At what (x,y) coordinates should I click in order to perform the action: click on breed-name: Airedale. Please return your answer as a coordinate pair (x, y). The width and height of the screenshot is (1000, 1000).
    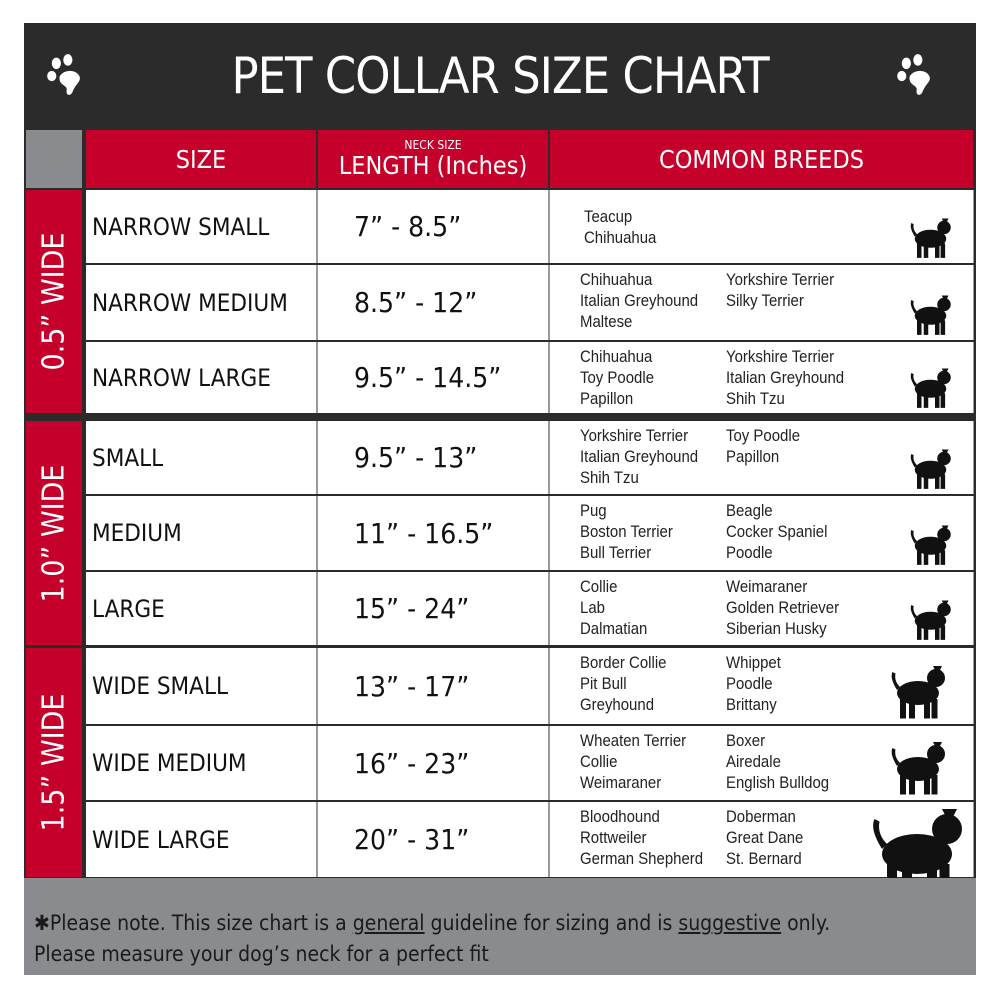
    Looking at the image, I should click on (753, 761).